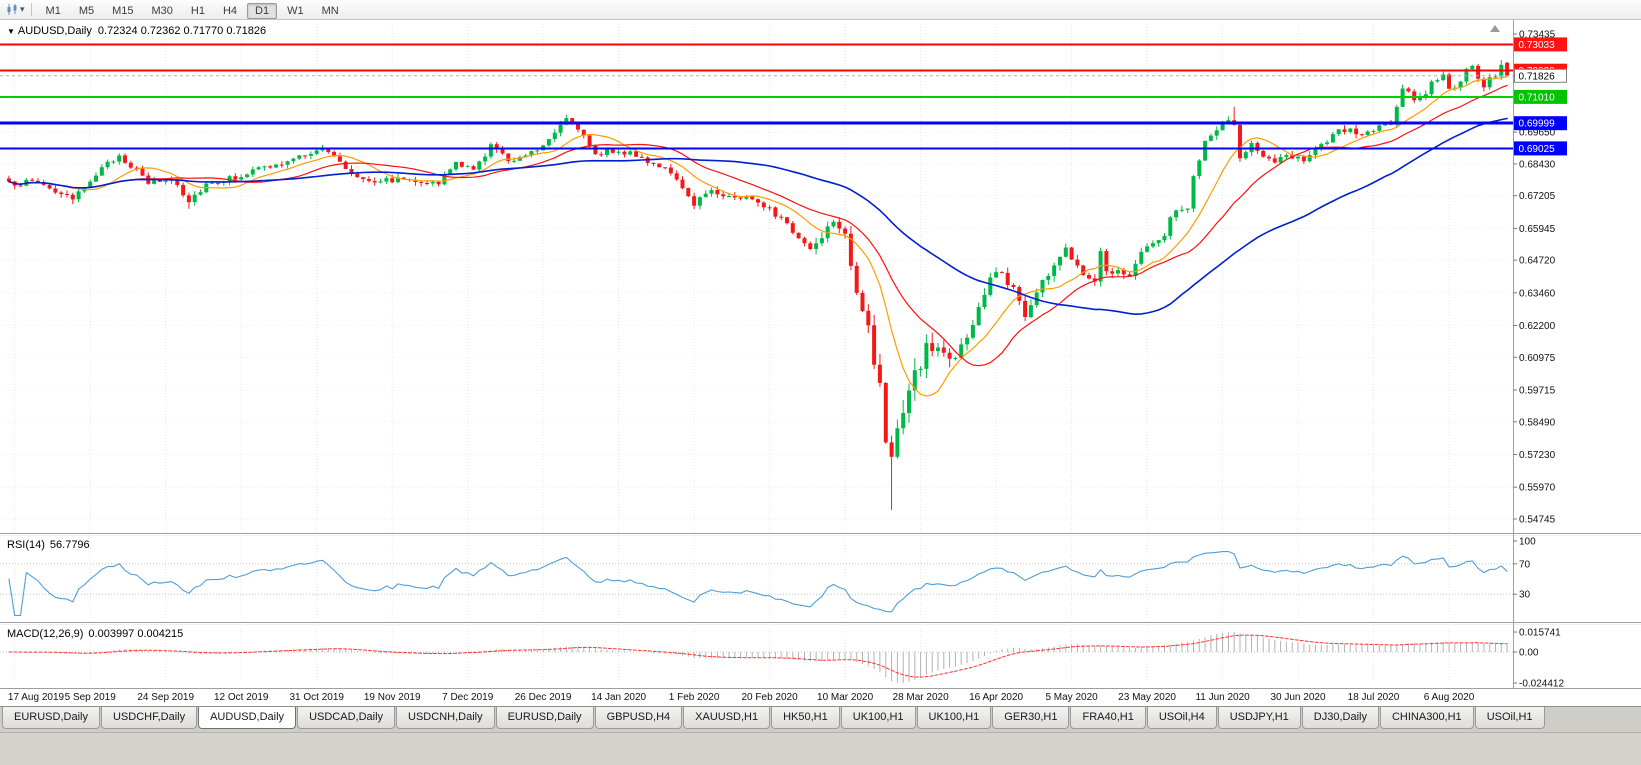  I want to click on chart-tab-usdjpy-h1: USDJPY,H1, so click(1259, 718).